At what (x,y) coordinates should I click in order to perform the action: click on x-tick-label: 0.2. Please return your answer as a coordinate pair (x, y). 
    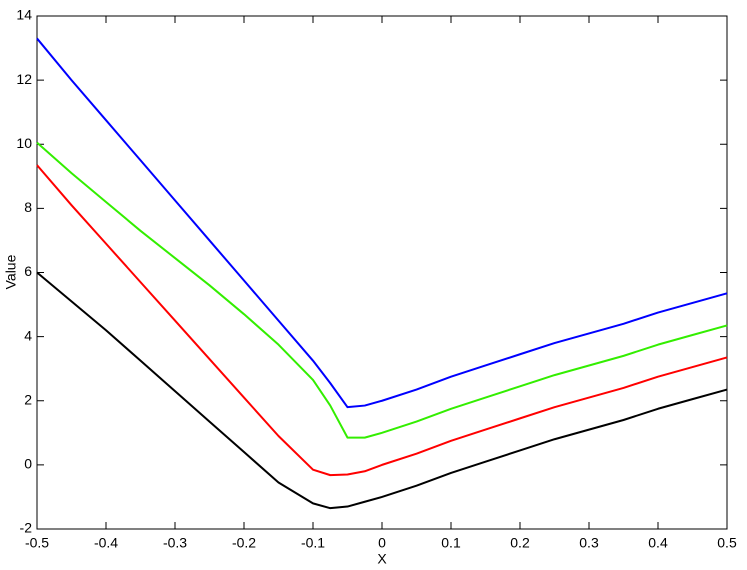
    Looking at the image, I should click on (520, 543).